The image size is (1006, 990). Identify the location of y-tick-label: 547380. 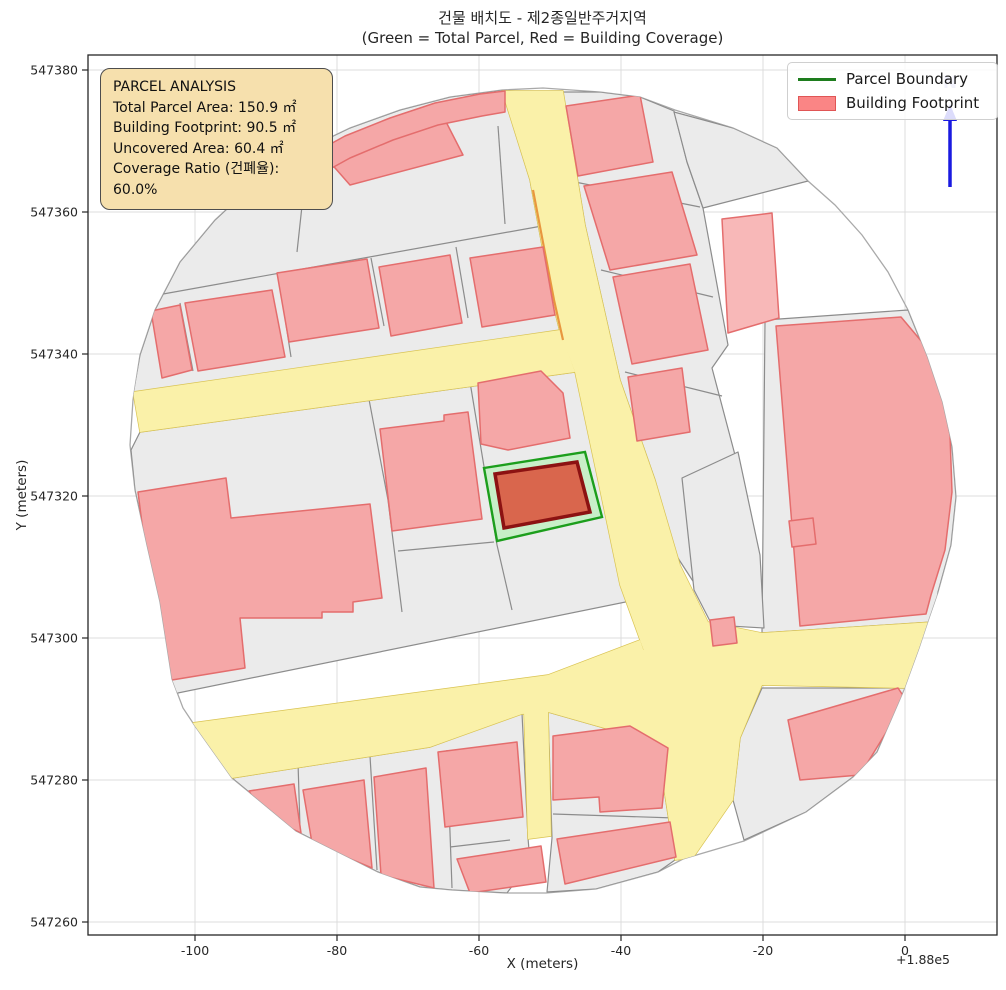
(54, 70).